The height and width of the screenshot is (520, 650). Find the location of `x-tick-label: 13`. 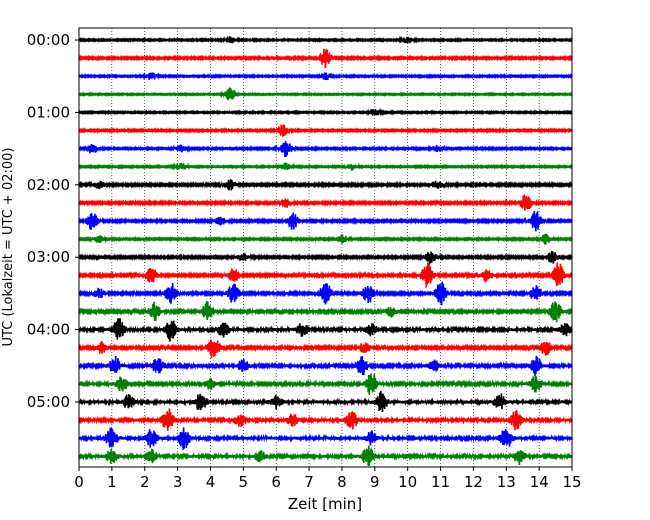

x-tick-label: 13 is located at coordinates (506, 482).